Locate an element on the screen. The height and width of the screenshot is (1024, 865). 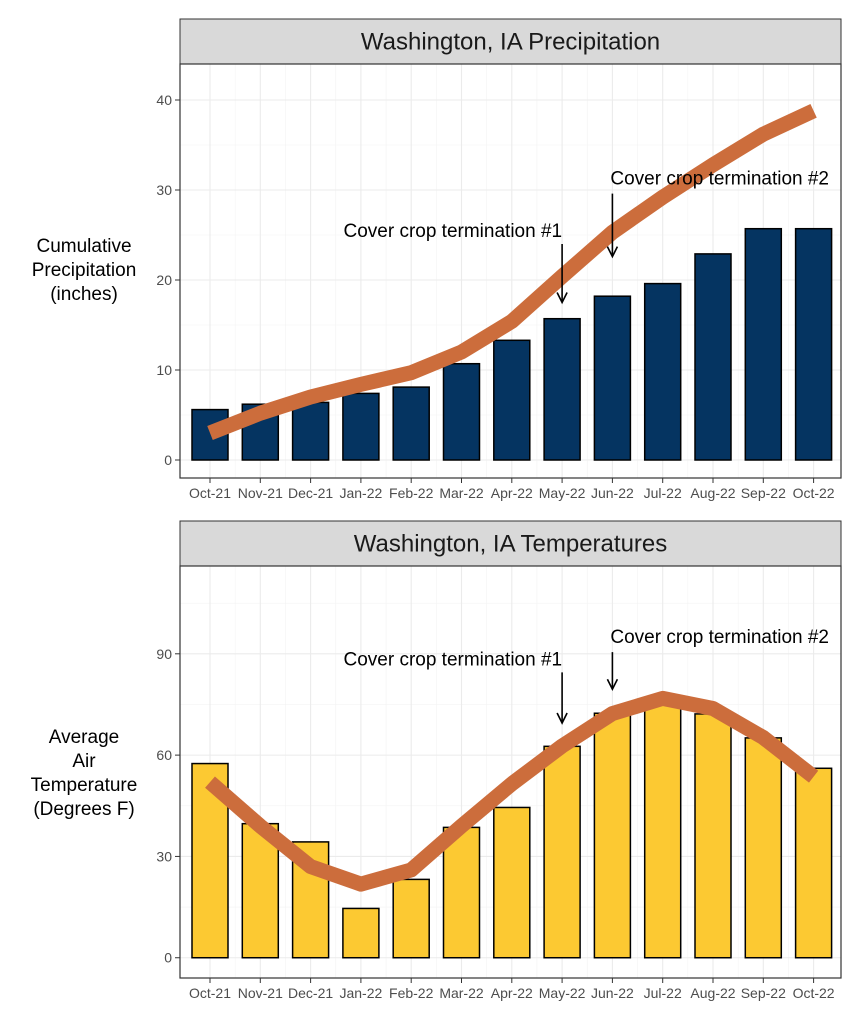
y-axis-title-line: Temperature is located at coordinates (84, 785).